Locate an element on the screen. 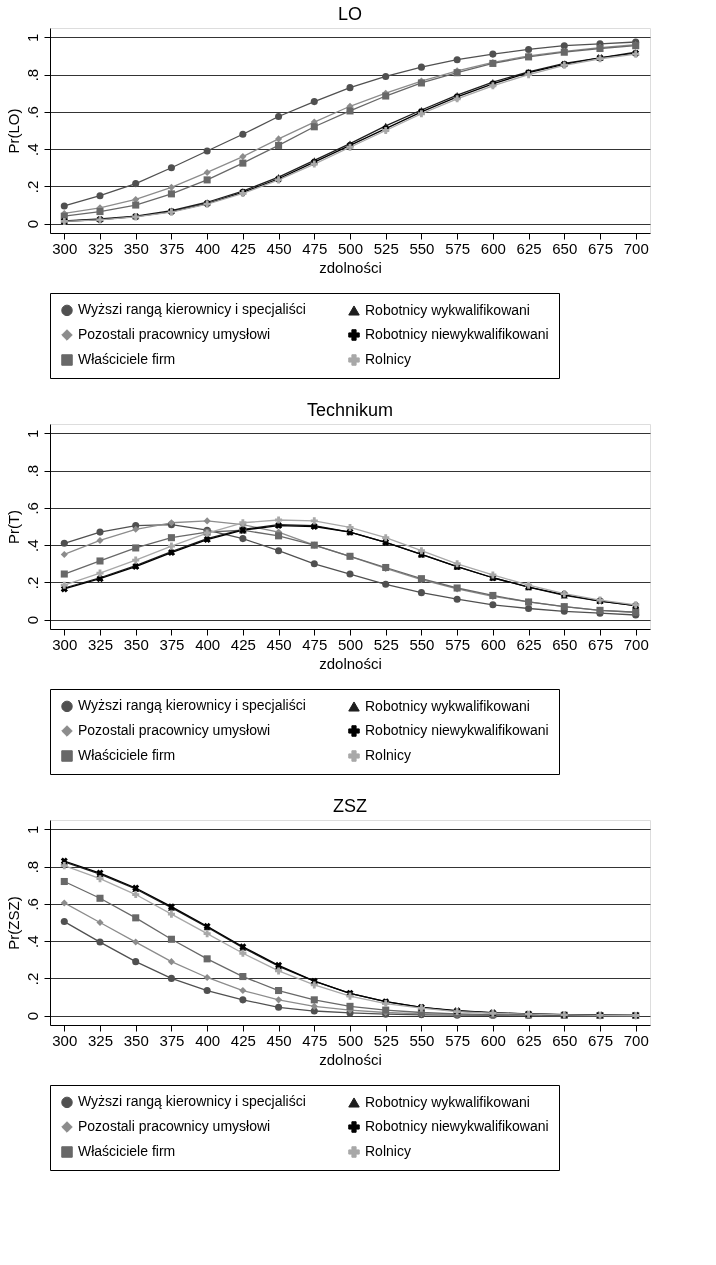 This screenshot has height=1265, width=716. chart-title: Technikum is located at coordinates (350, 410).